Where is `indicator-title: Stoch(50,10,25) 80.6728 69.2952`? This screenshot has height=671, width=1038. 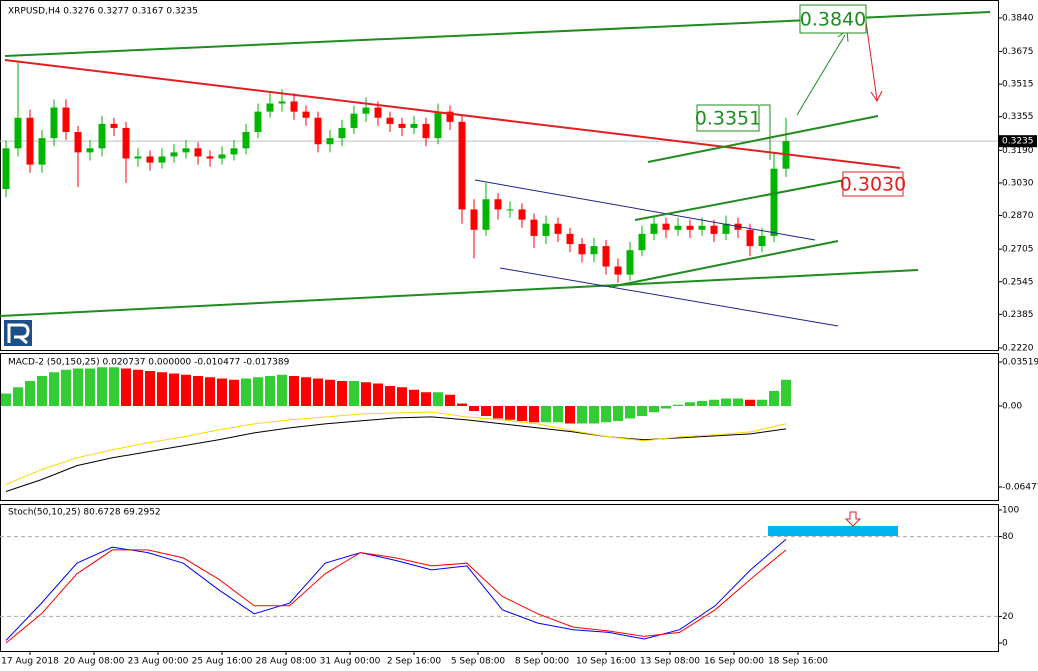
indicator-title: Stoch(50,10,25) 80.6728 69.2952 is located at coordinates (84, 513).